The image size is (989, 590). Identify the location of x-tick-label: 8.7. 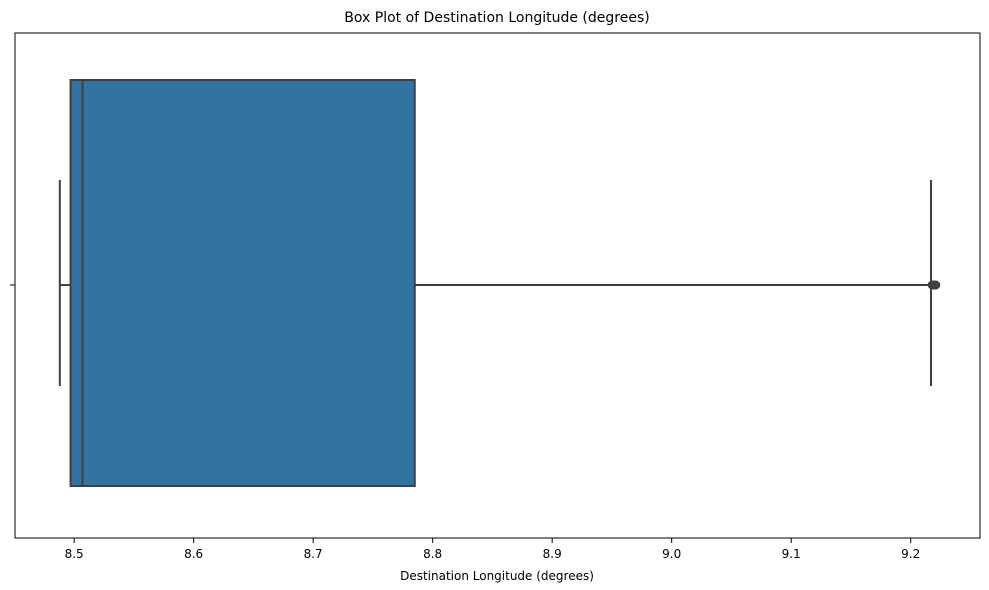
(313, 554).